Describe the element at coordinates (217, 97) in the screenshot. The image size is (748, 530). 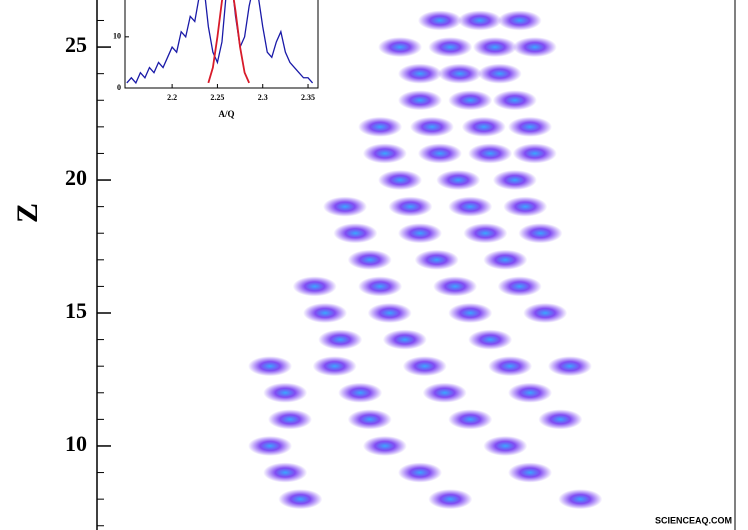
I see `x-tick-label: 2.25` at that location.